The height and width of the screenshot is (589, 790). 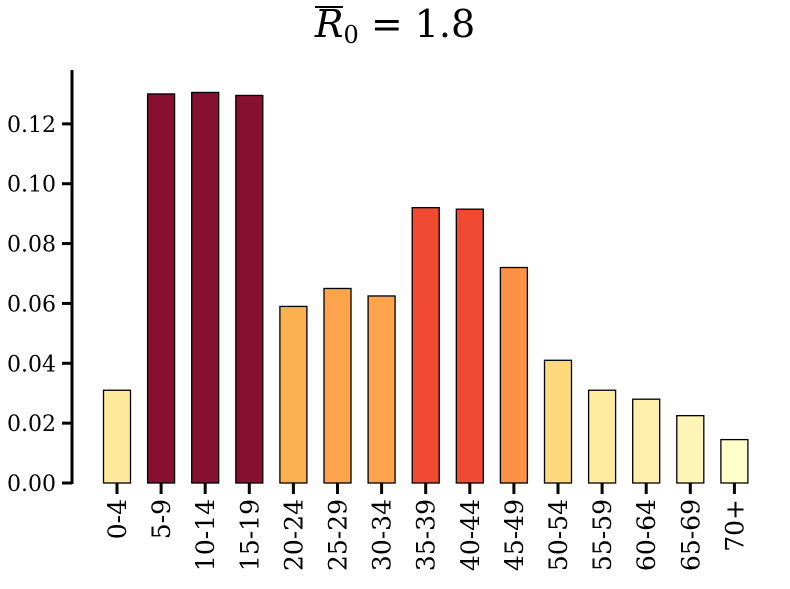 What do you see at coordinates (514, 535) in the screenshot?
I see `x-tick-label: 45-49` at bounding box center [514, 535].